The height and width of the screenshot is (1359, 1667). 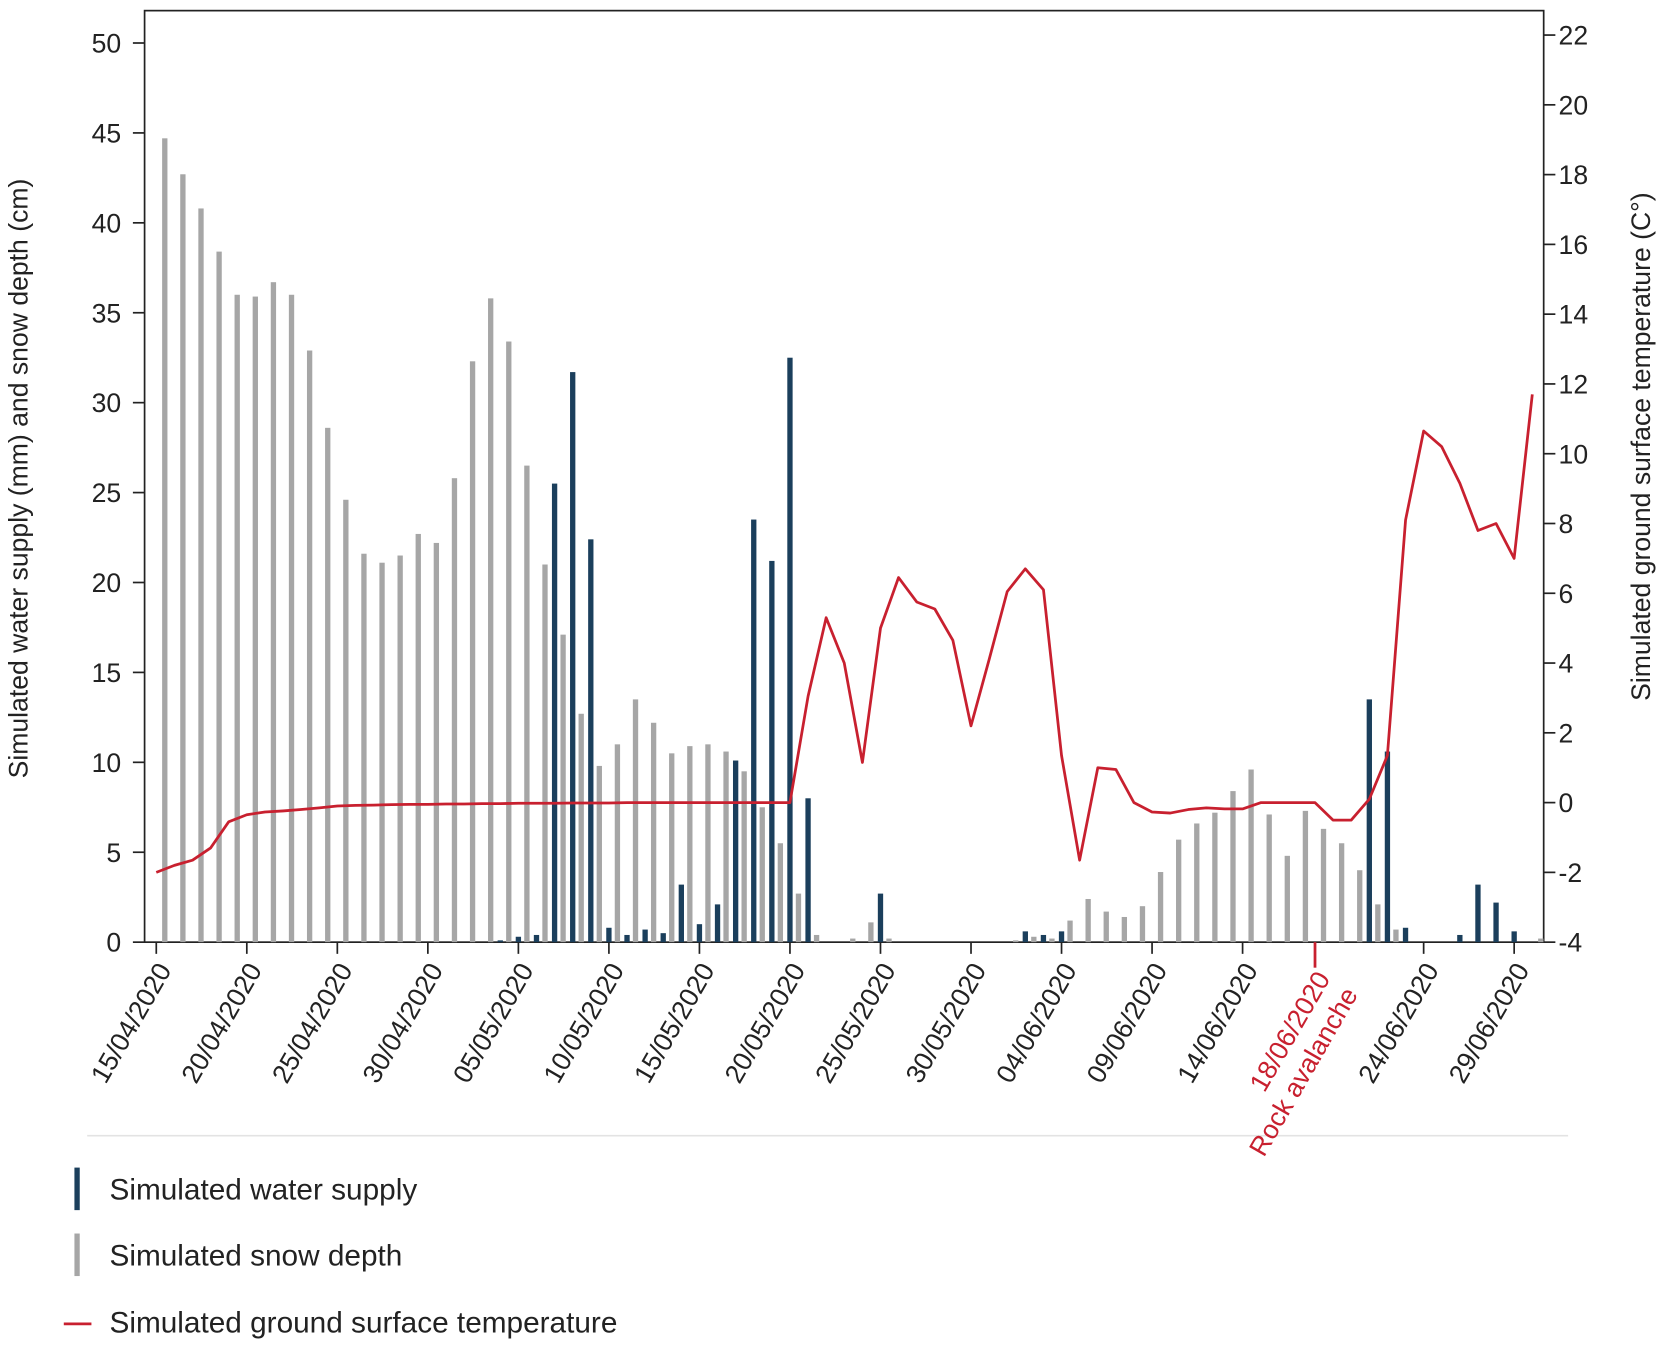 I want to click on x-tick-label: 20/05/2020, so click(x=765, y=1023).